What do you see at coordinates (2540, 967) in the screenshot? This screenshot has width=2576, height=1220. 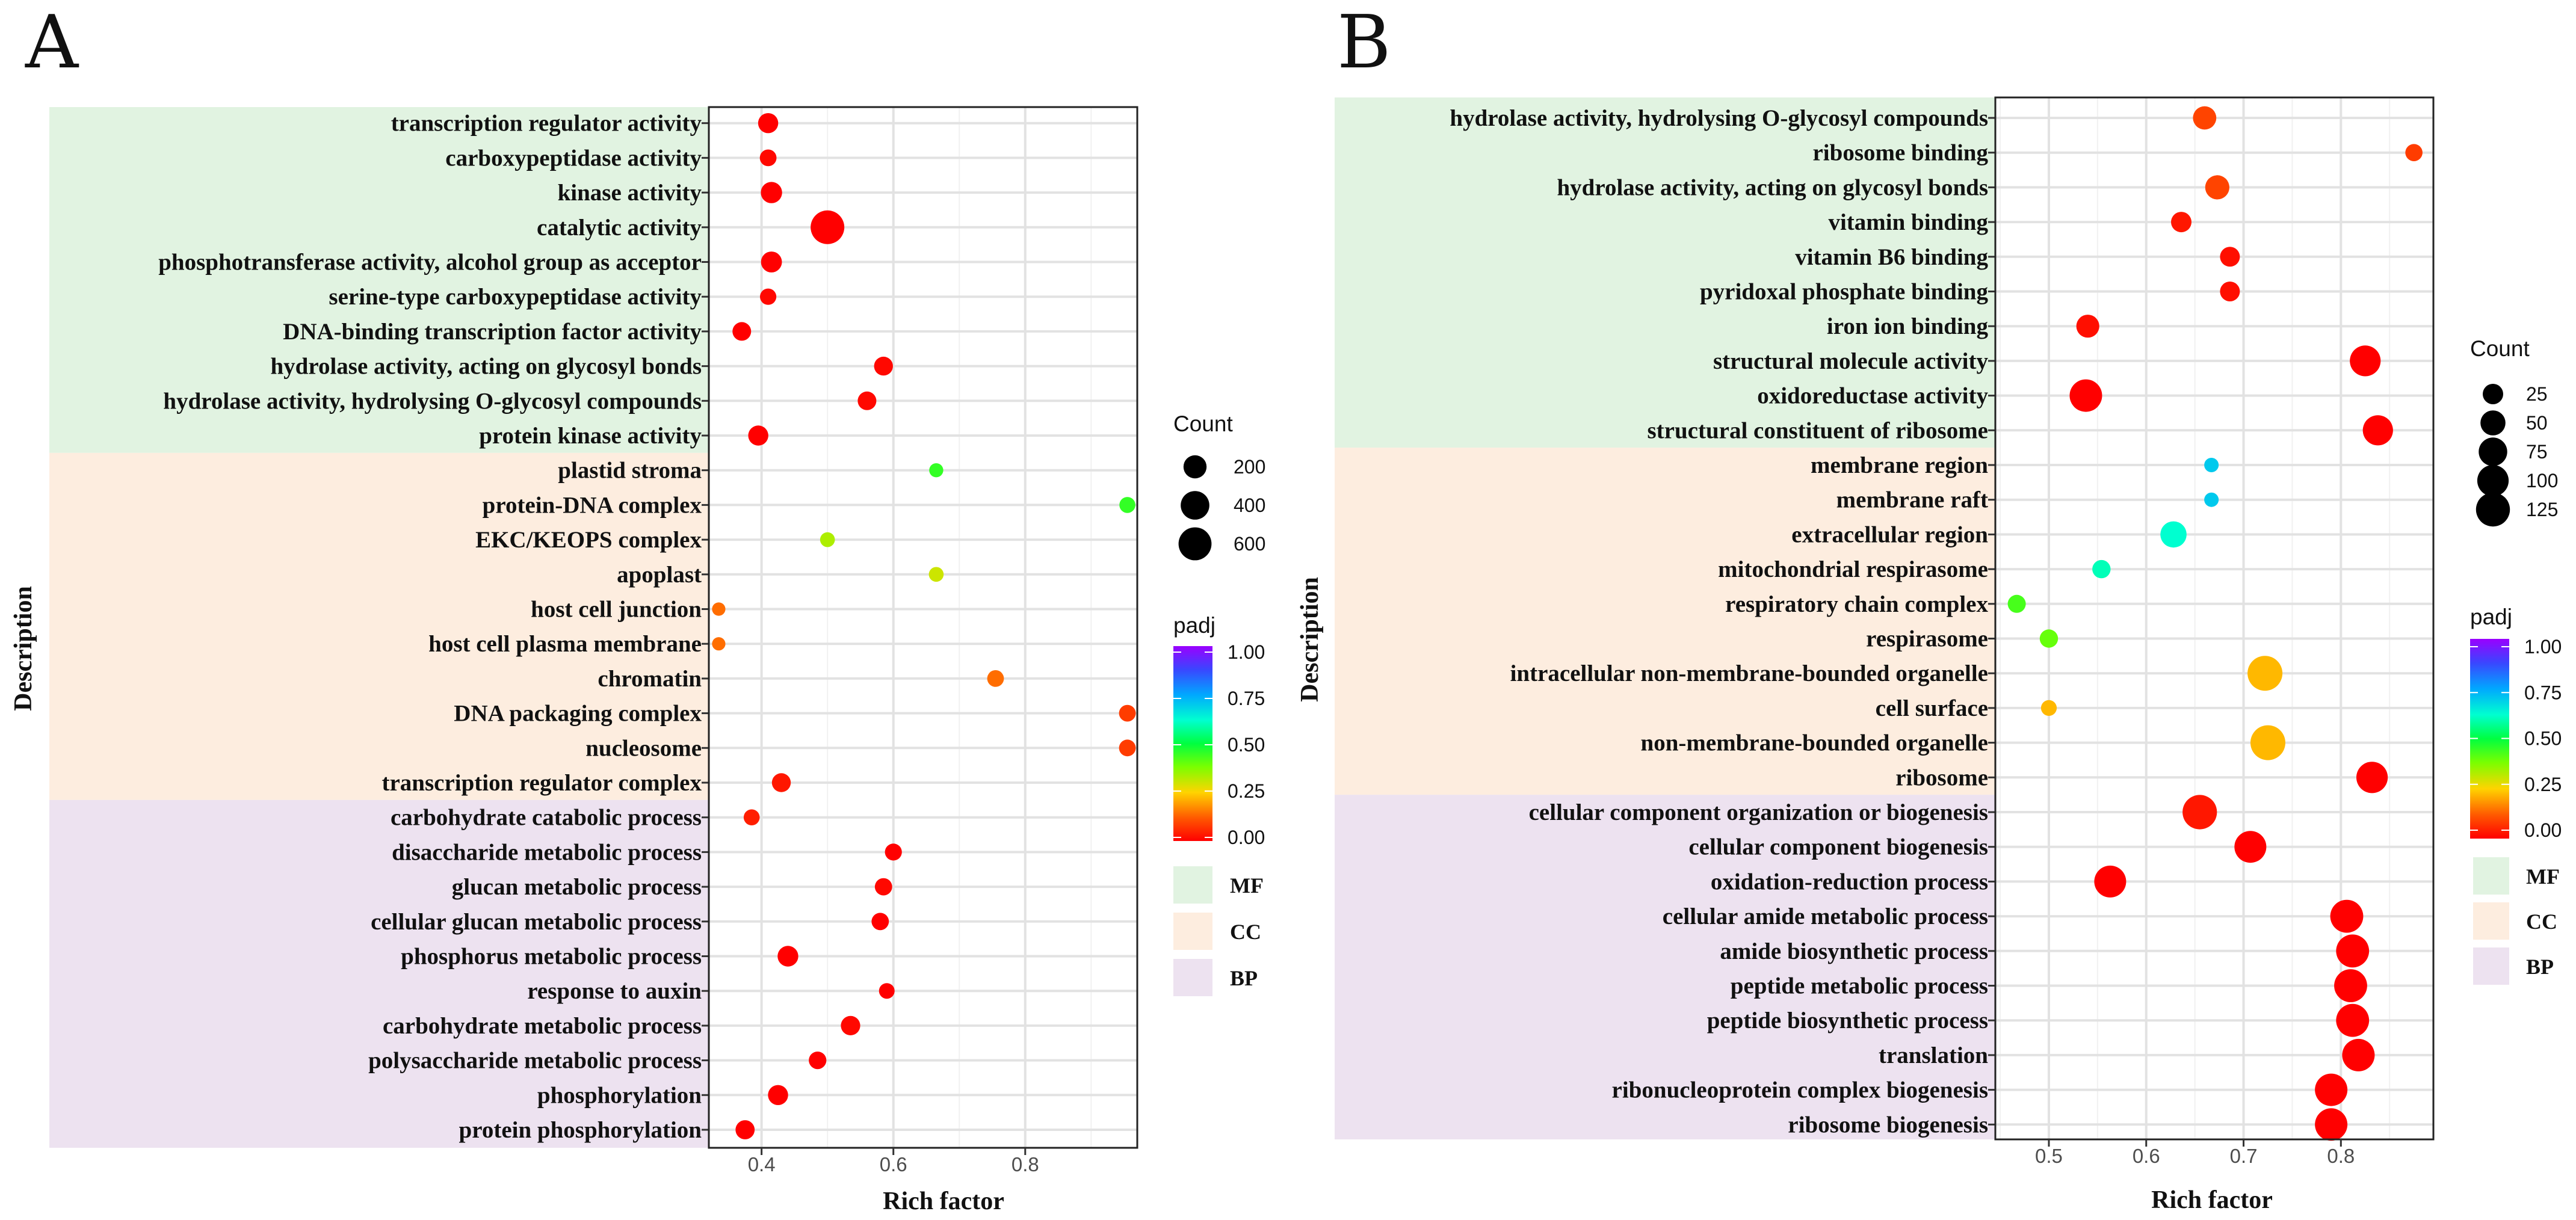 I see `category-legend-label: BP` at bounding box center [2540, 967].